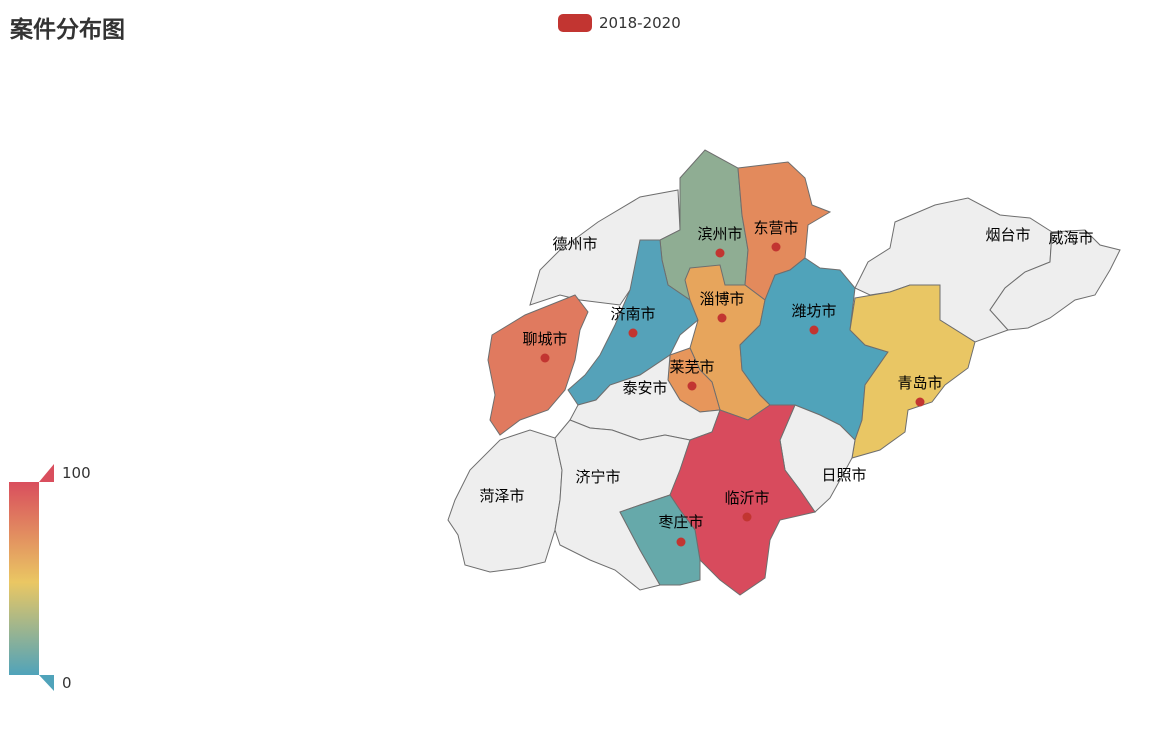  I want to click on marker-liaocheng, so click(545, 358).